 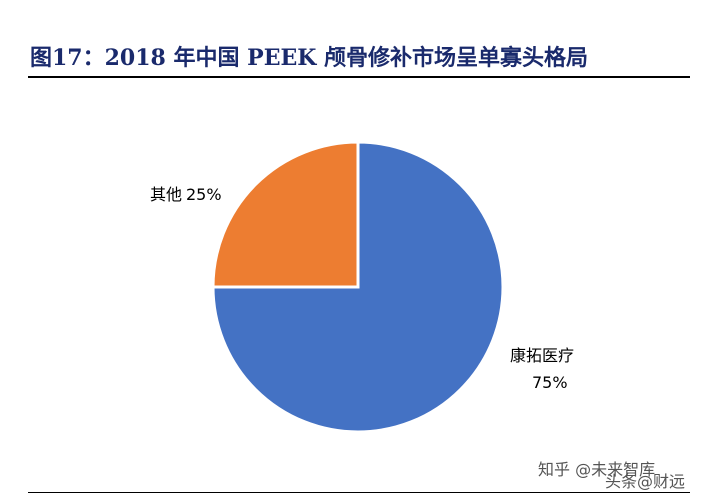 I want to click on slice-label-kangtuo: 康拓医疗, so click(x=542, y=355).